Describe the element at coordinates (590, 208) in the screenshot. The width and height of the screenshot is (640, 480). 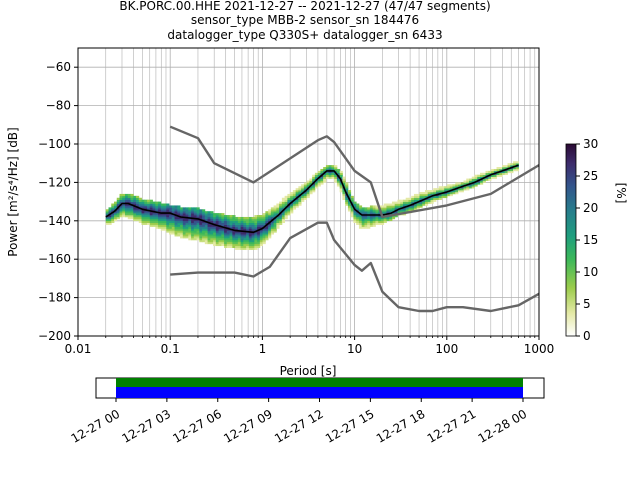
I see `colorbar-tick-label: 20` at that location.